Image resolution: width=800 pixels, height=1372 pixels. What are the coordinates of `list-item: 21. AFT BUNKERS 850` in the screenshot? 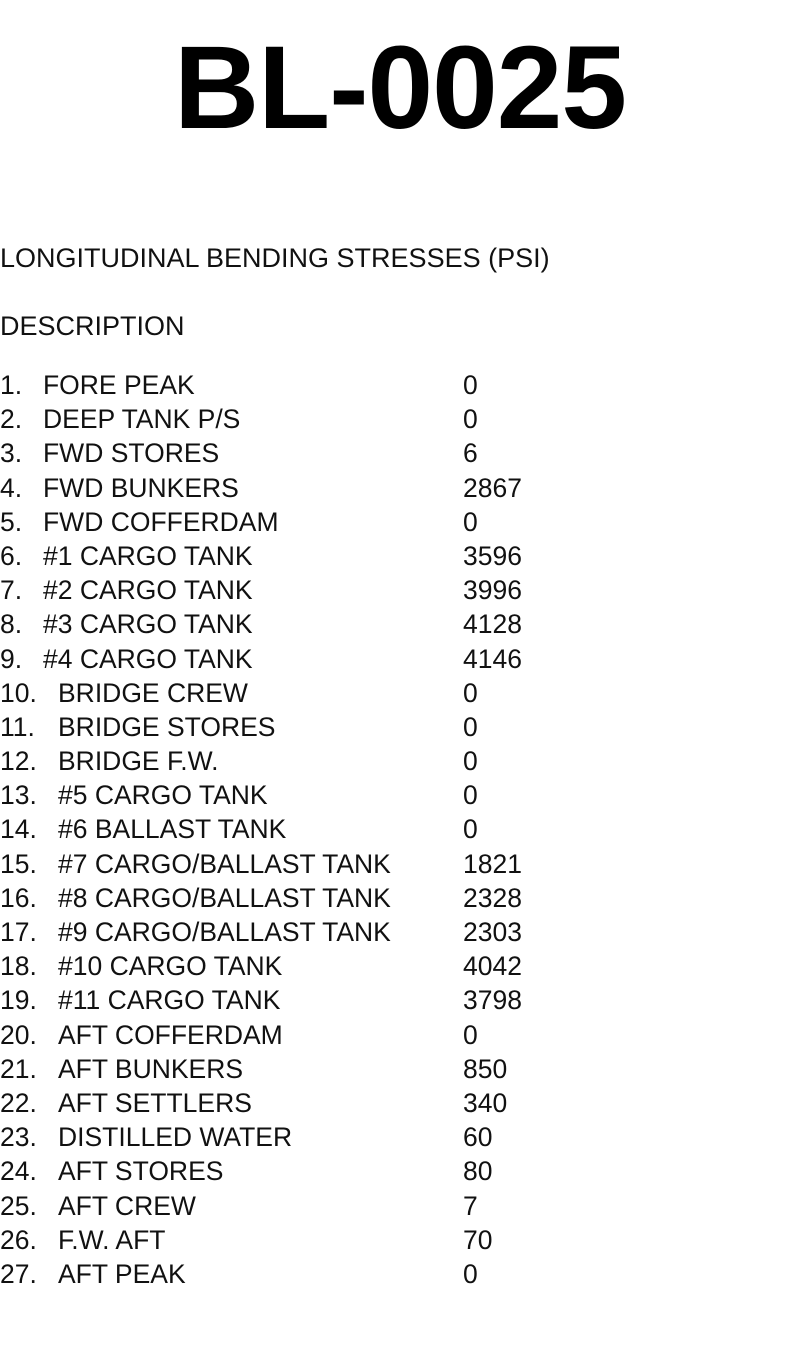 It's located at (400, 1069).